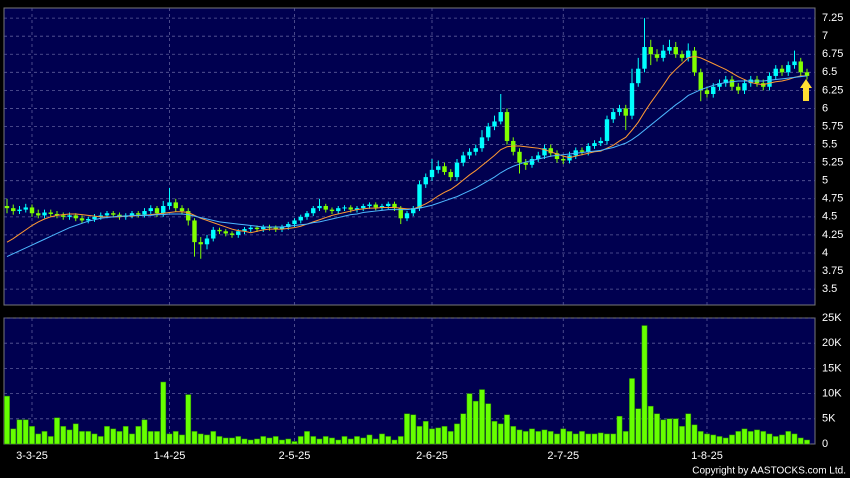 The height and width of the screenshot is (478, 850). I want to click on y-tick-label: 5.75, so click(832, 126).